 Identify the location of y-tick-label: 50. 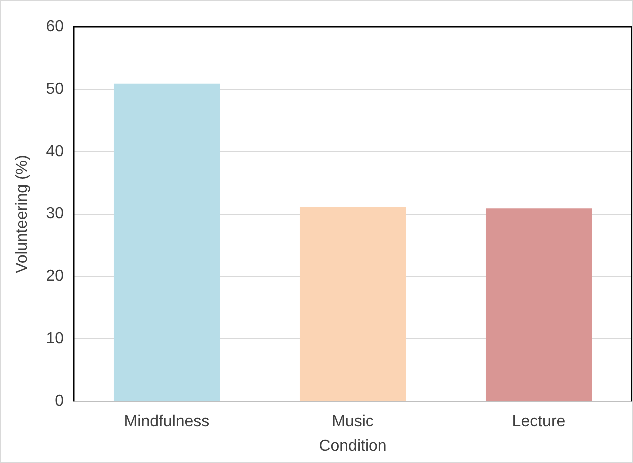
(55, 89).